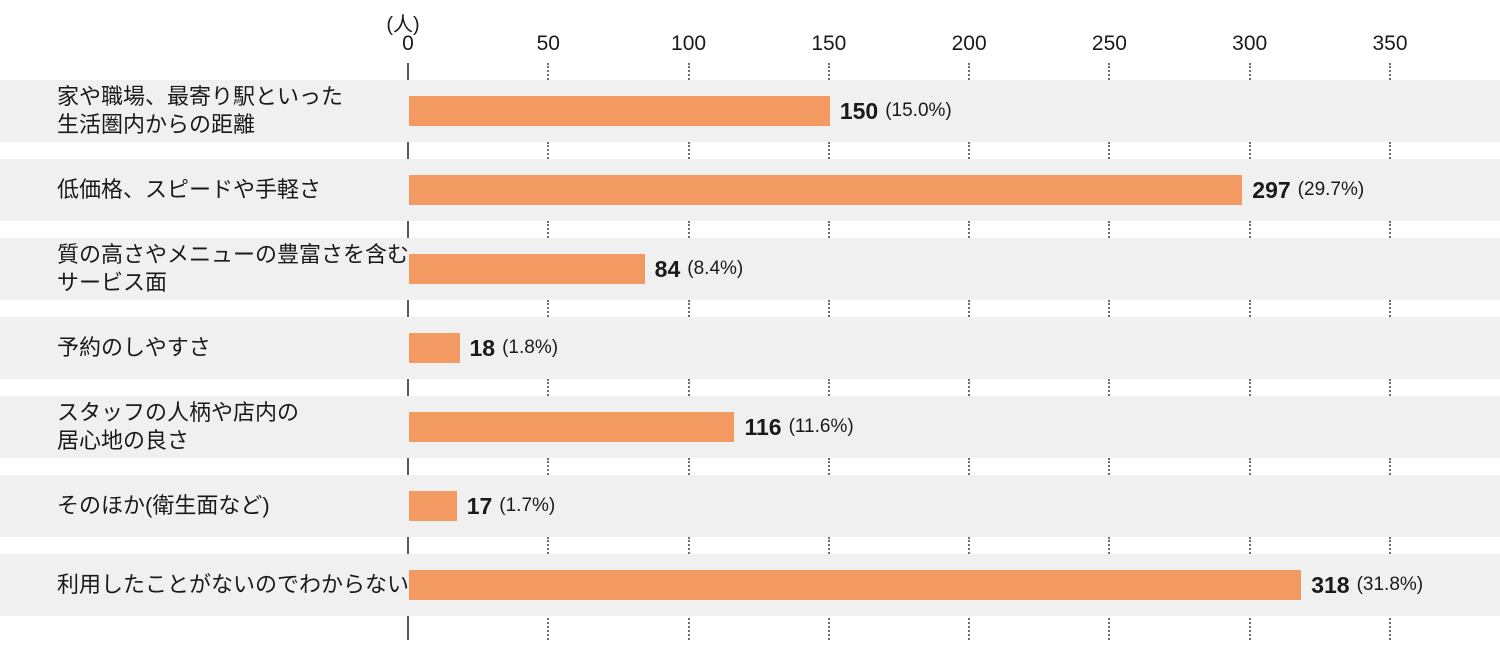 The image size is (1500, 664). I want to click on value-label: 150 (15.0%), so click(896, 111).